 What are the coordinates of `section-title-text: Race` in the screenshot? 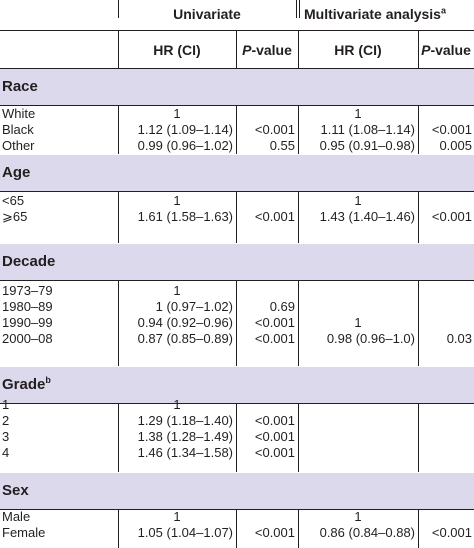 It's located at (20, 86).